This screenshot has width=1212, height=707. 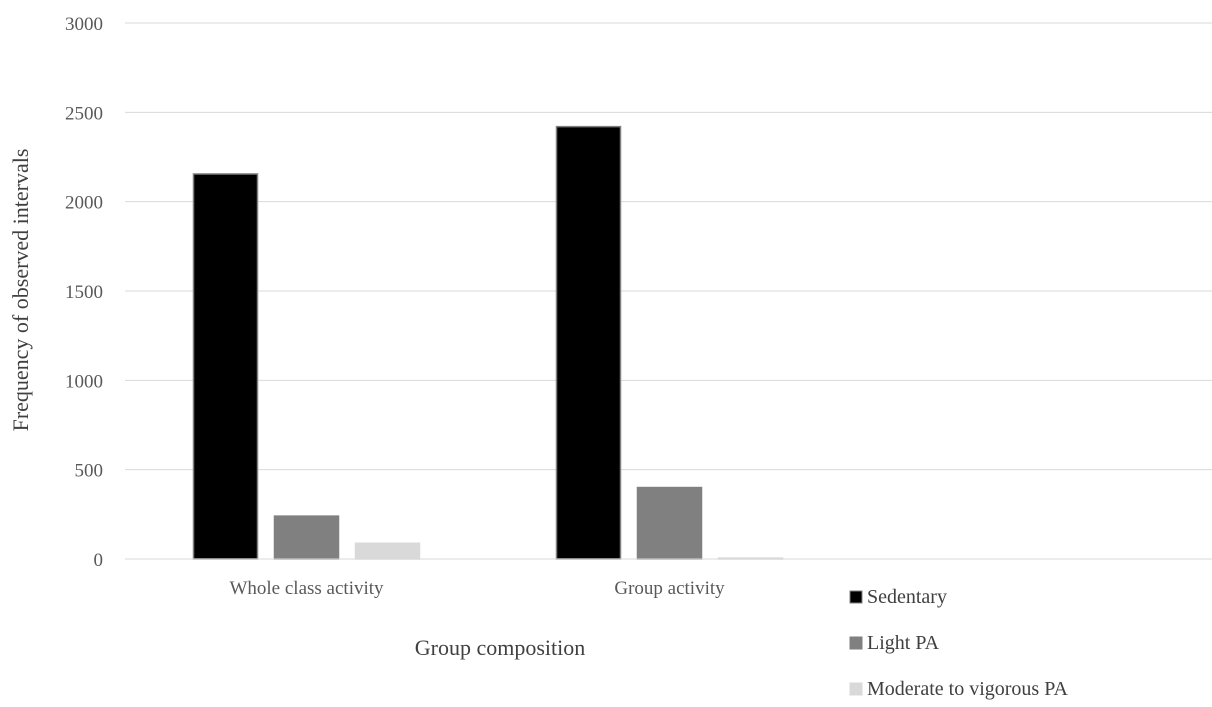 I want to click on y-tick-label: 1500, so click(x=84, y=292).